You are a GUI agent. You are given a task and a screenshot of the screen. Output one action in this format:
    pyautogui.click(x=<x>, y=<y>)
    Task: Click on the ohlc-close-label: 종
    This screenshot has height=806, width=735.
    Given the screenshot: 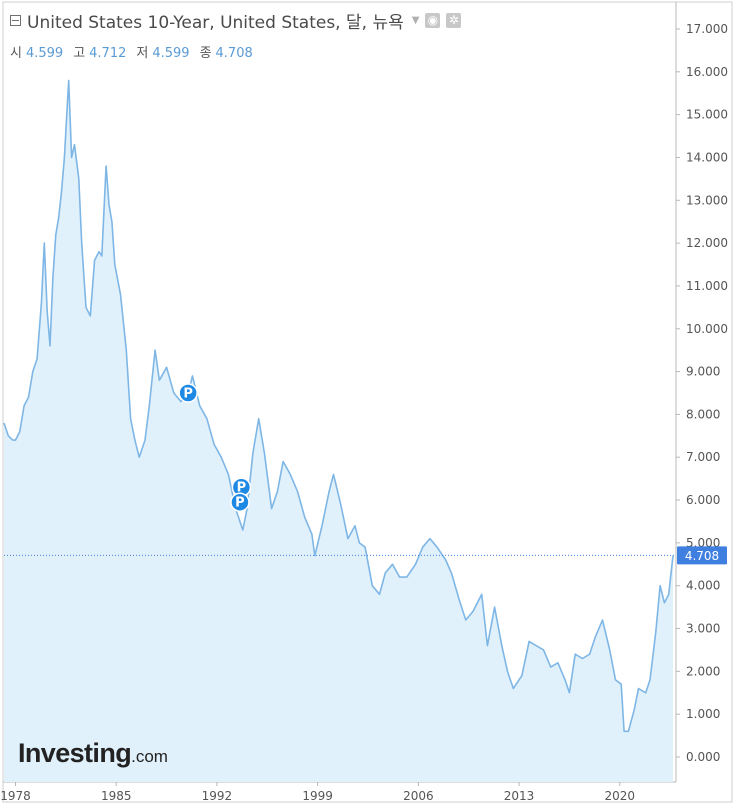 What is the action you would take?
    pyautogui.click(x=205, y=53)
    